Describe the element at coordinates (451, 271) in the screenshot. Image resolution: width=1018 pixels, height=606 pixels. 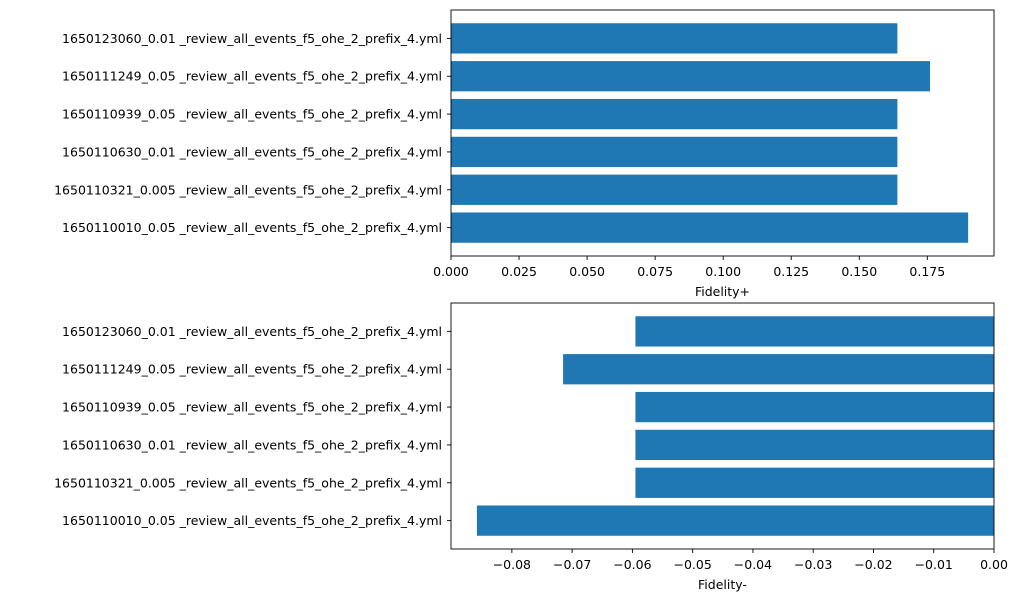
I see `x-tick-label: 0.000` at that location.